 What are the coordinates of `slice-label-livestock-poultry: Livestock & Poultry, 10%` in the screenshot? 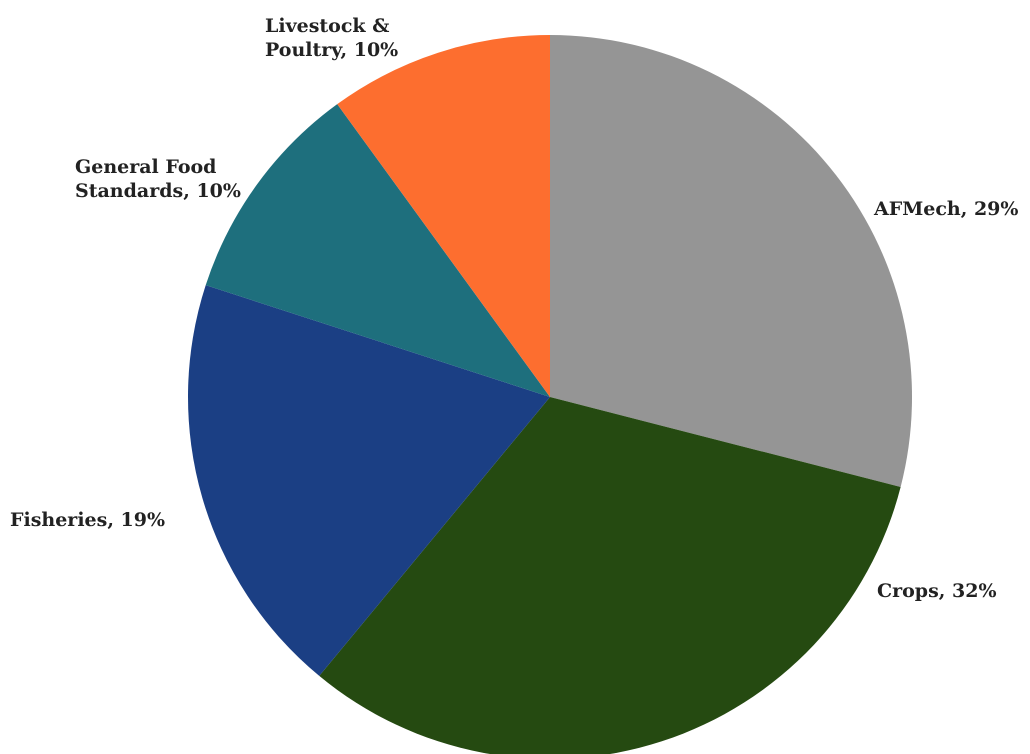 It's located at (331, 38).